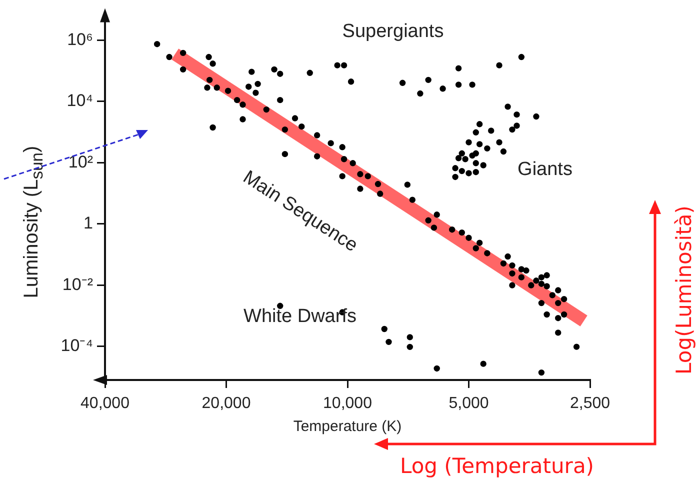 The height and width of the screenshot is (487, 696). What do you see at coordinates (347, 403) in the screenshot?
I see `x-tick-label: 10,000` at bounding box center [347, 403].